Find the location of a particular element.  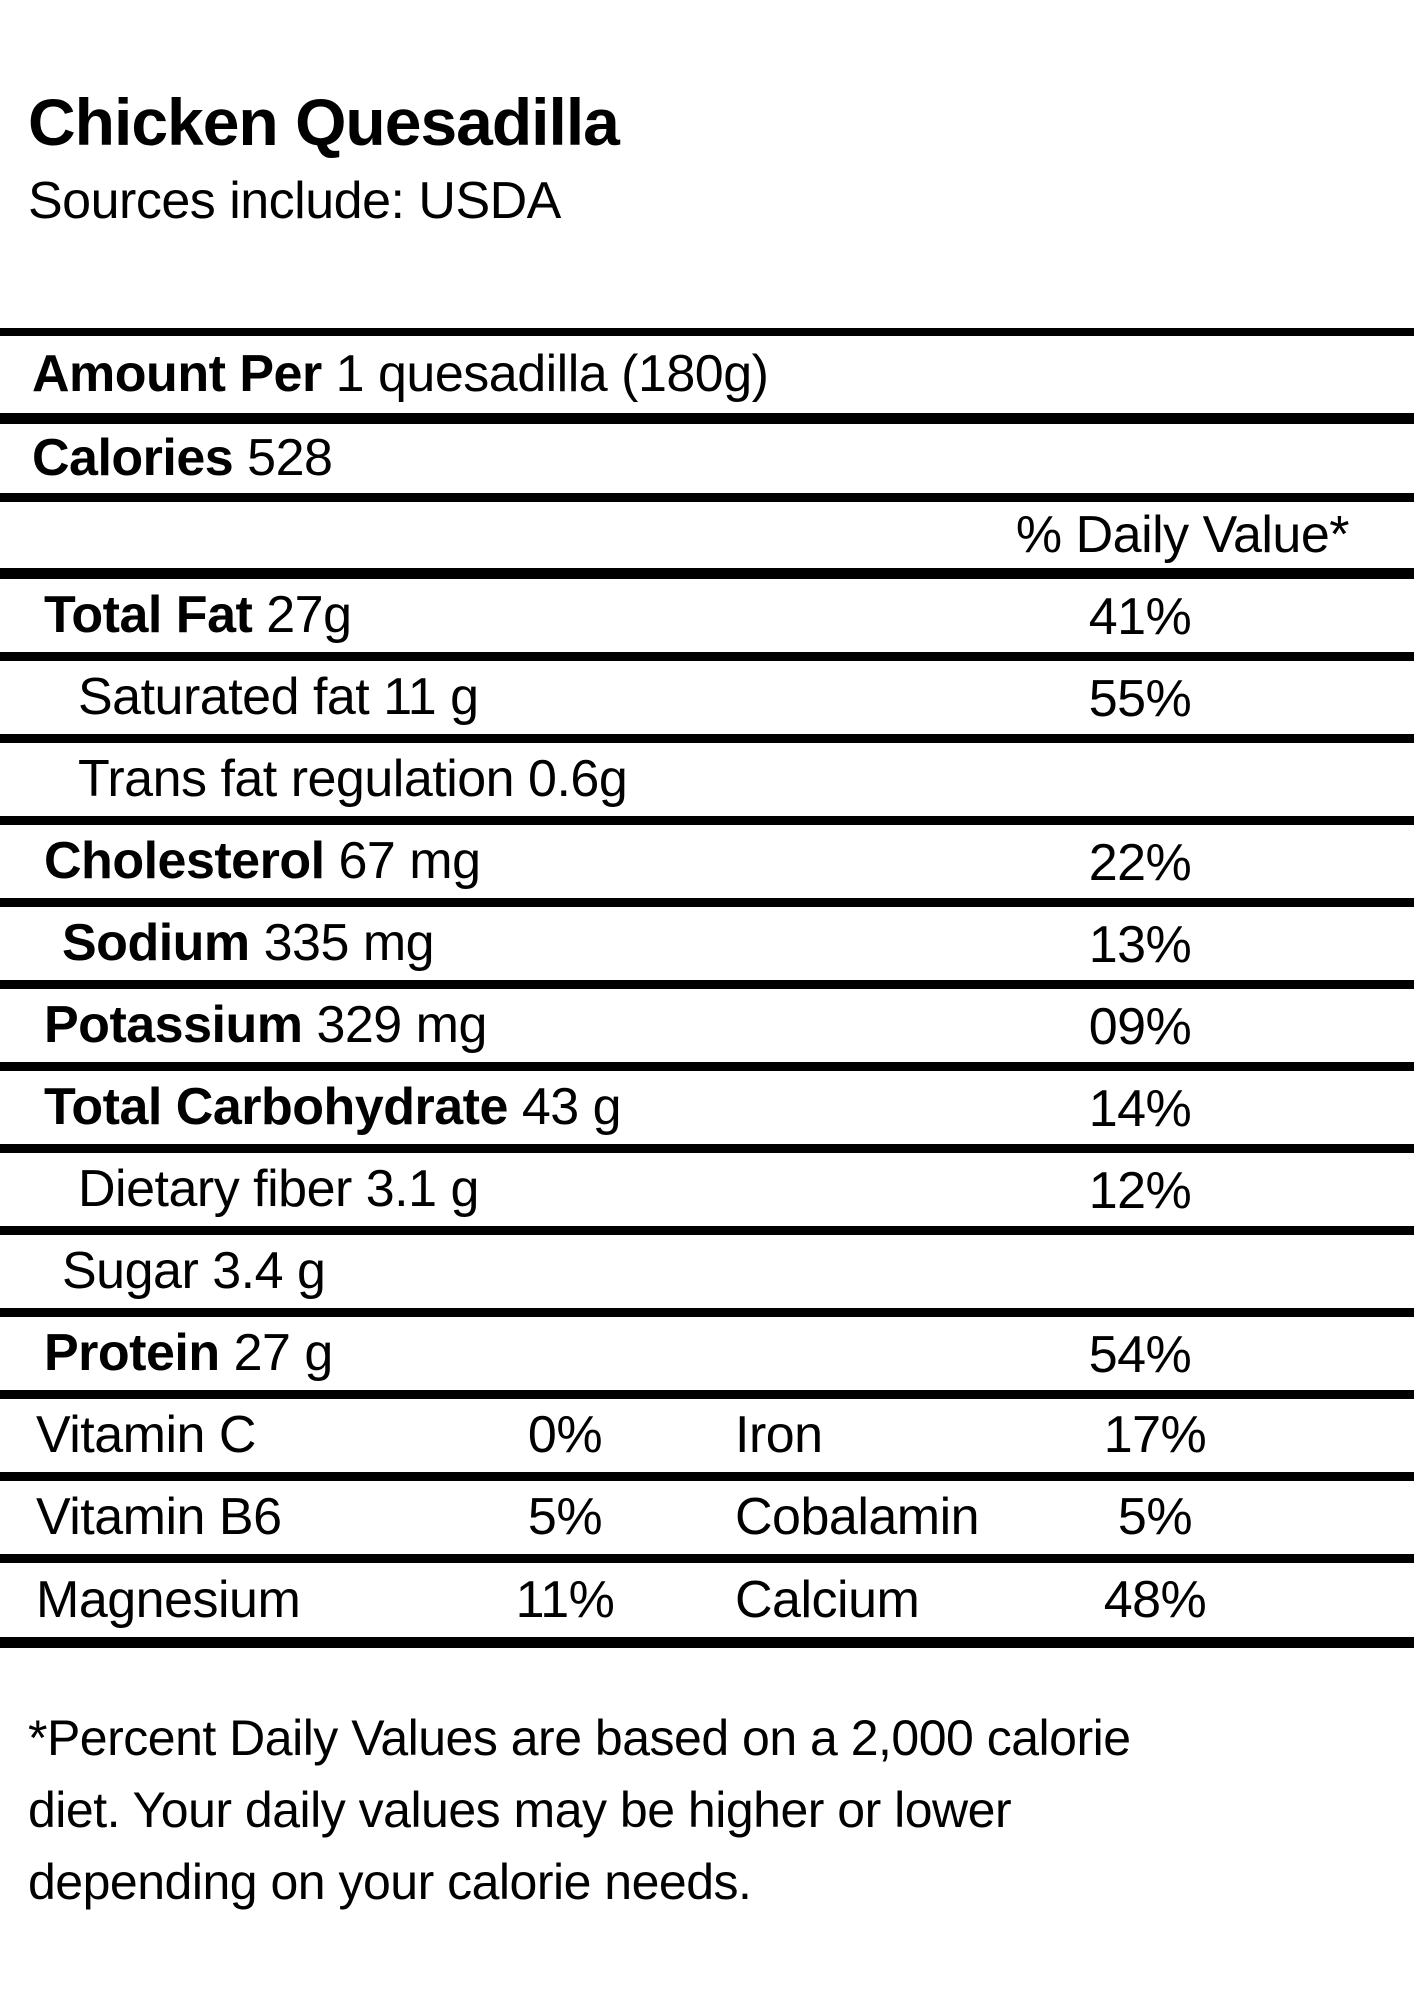

row-potassium: Potassium 329 mg 09% is located at coordinates (707, 1030).